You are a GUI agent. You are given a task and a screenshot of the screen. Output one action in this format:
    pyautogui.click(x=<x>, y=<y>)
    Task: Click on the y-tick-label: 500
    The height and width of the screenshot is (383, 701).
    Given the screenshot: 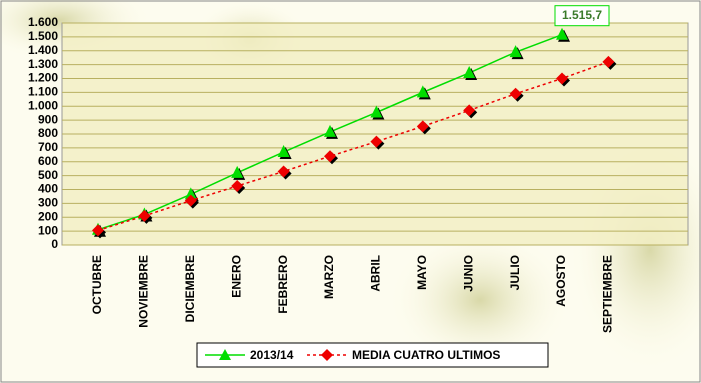 What is the action you would take?
    pyautogui.click(x=48, y=175)
    